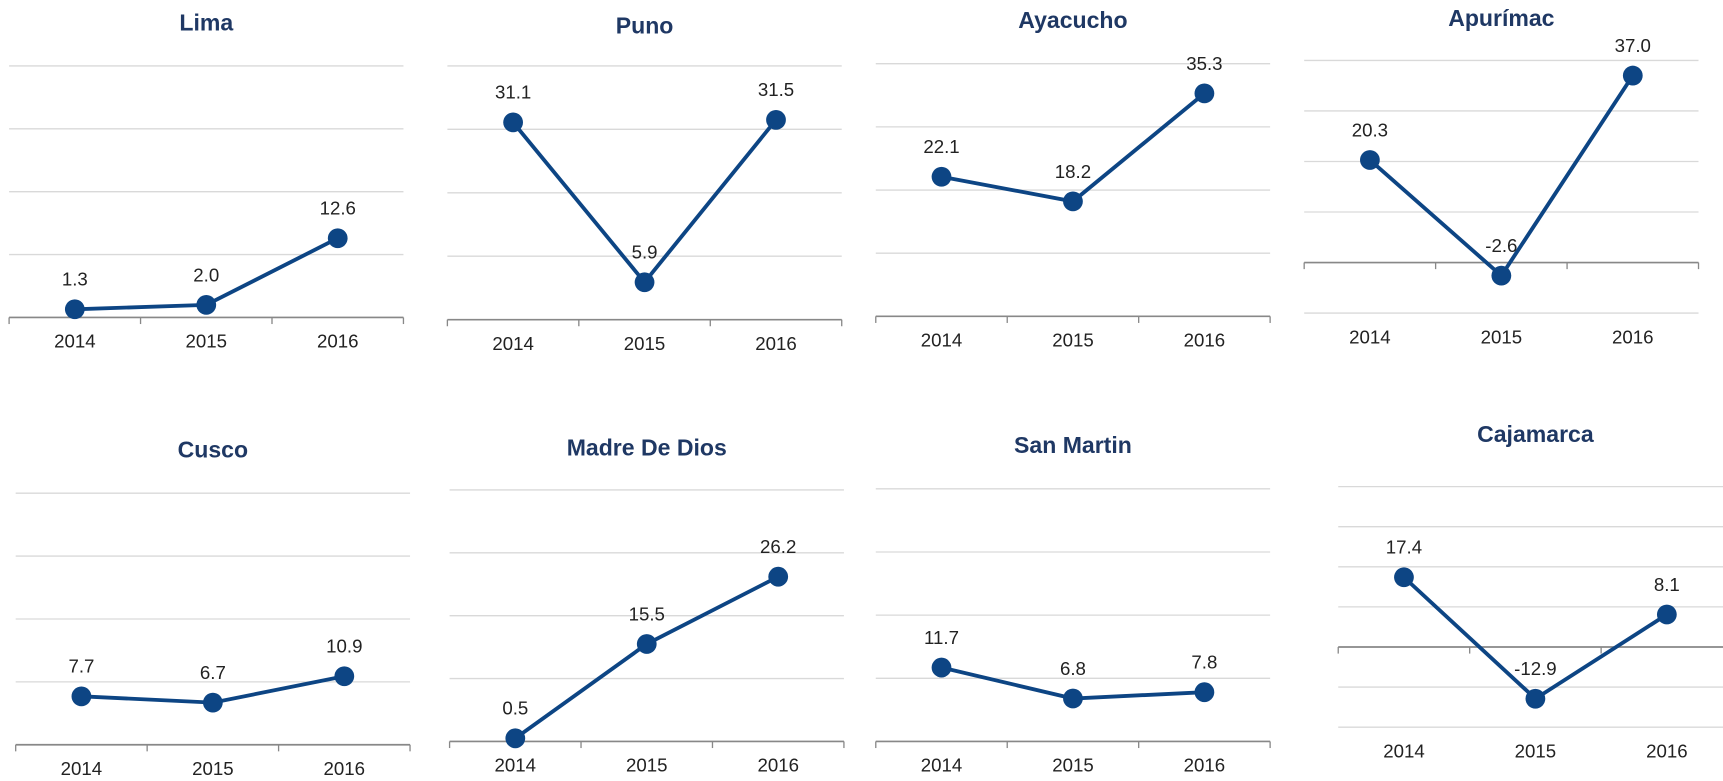 Image resolution: width=1723 pixels, height=781 pixels. What do you see at coordinates (778, 546) in the screenshot?
I see `data-label: 26.2` at bounding box center [778, 546].